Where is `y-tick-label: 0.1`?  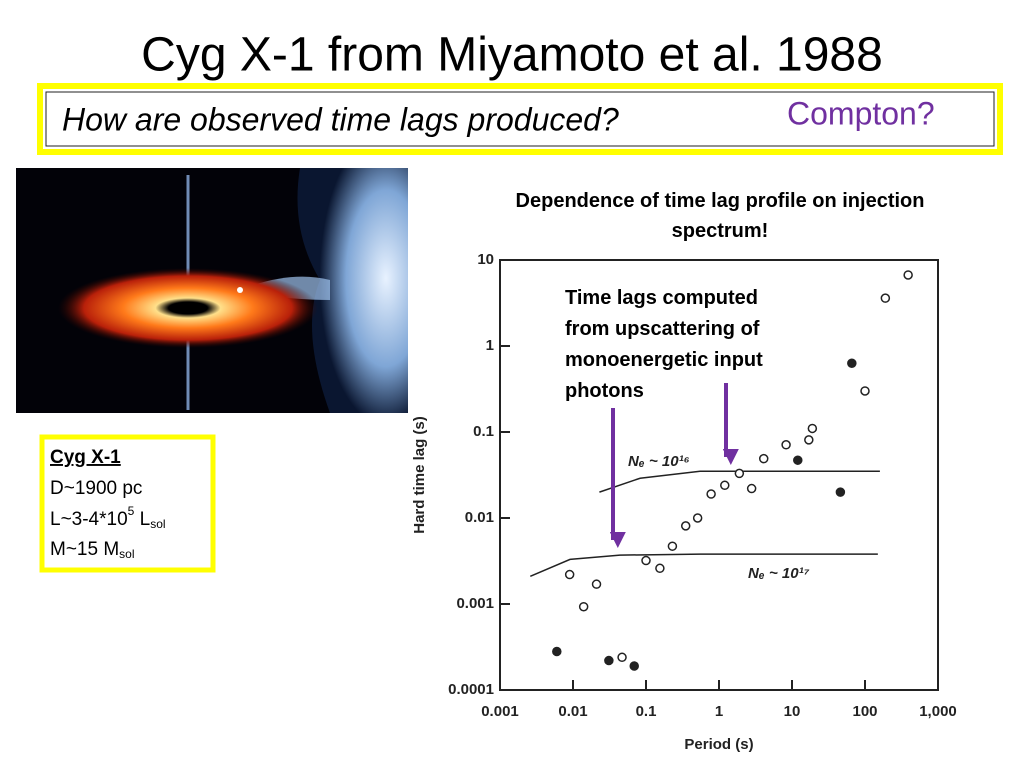
y-tick-label: 0.1 is located at coordinates (483, 431).